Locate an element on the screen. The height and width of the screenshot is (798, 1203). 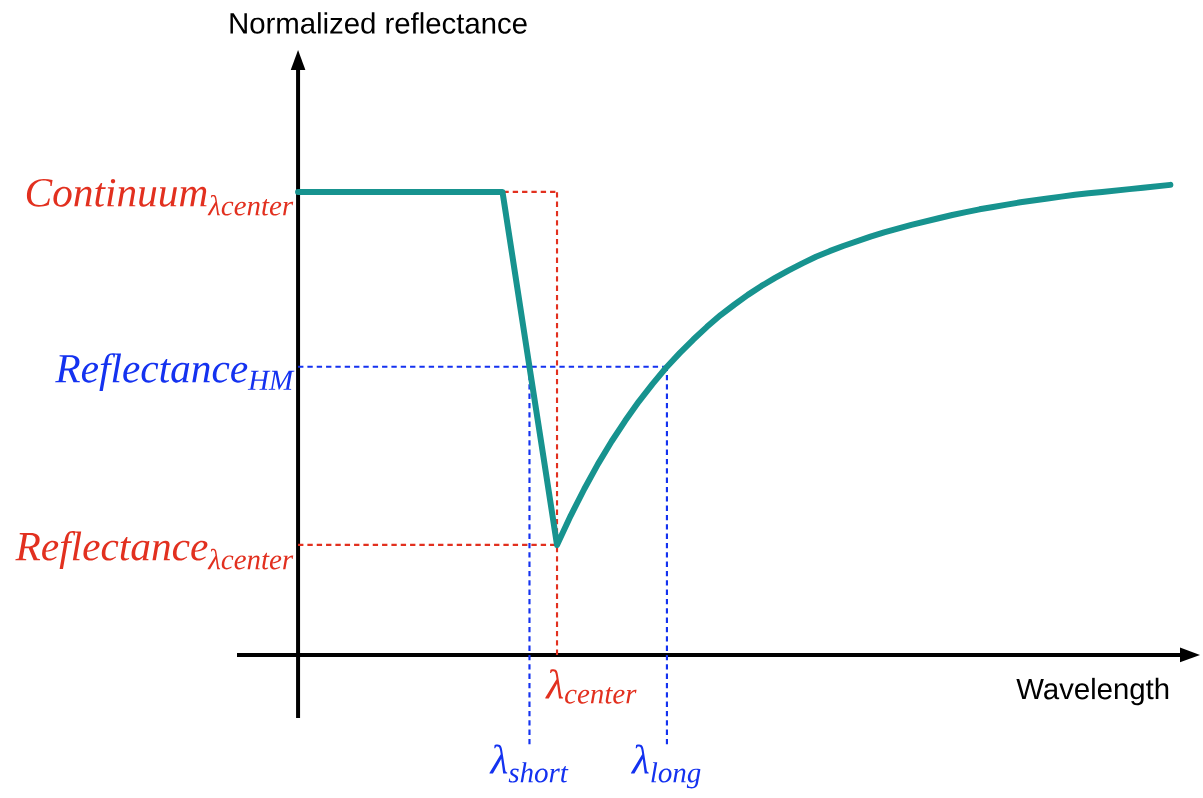
text: λ$_{long}$ is located at coordinates (665, 766).